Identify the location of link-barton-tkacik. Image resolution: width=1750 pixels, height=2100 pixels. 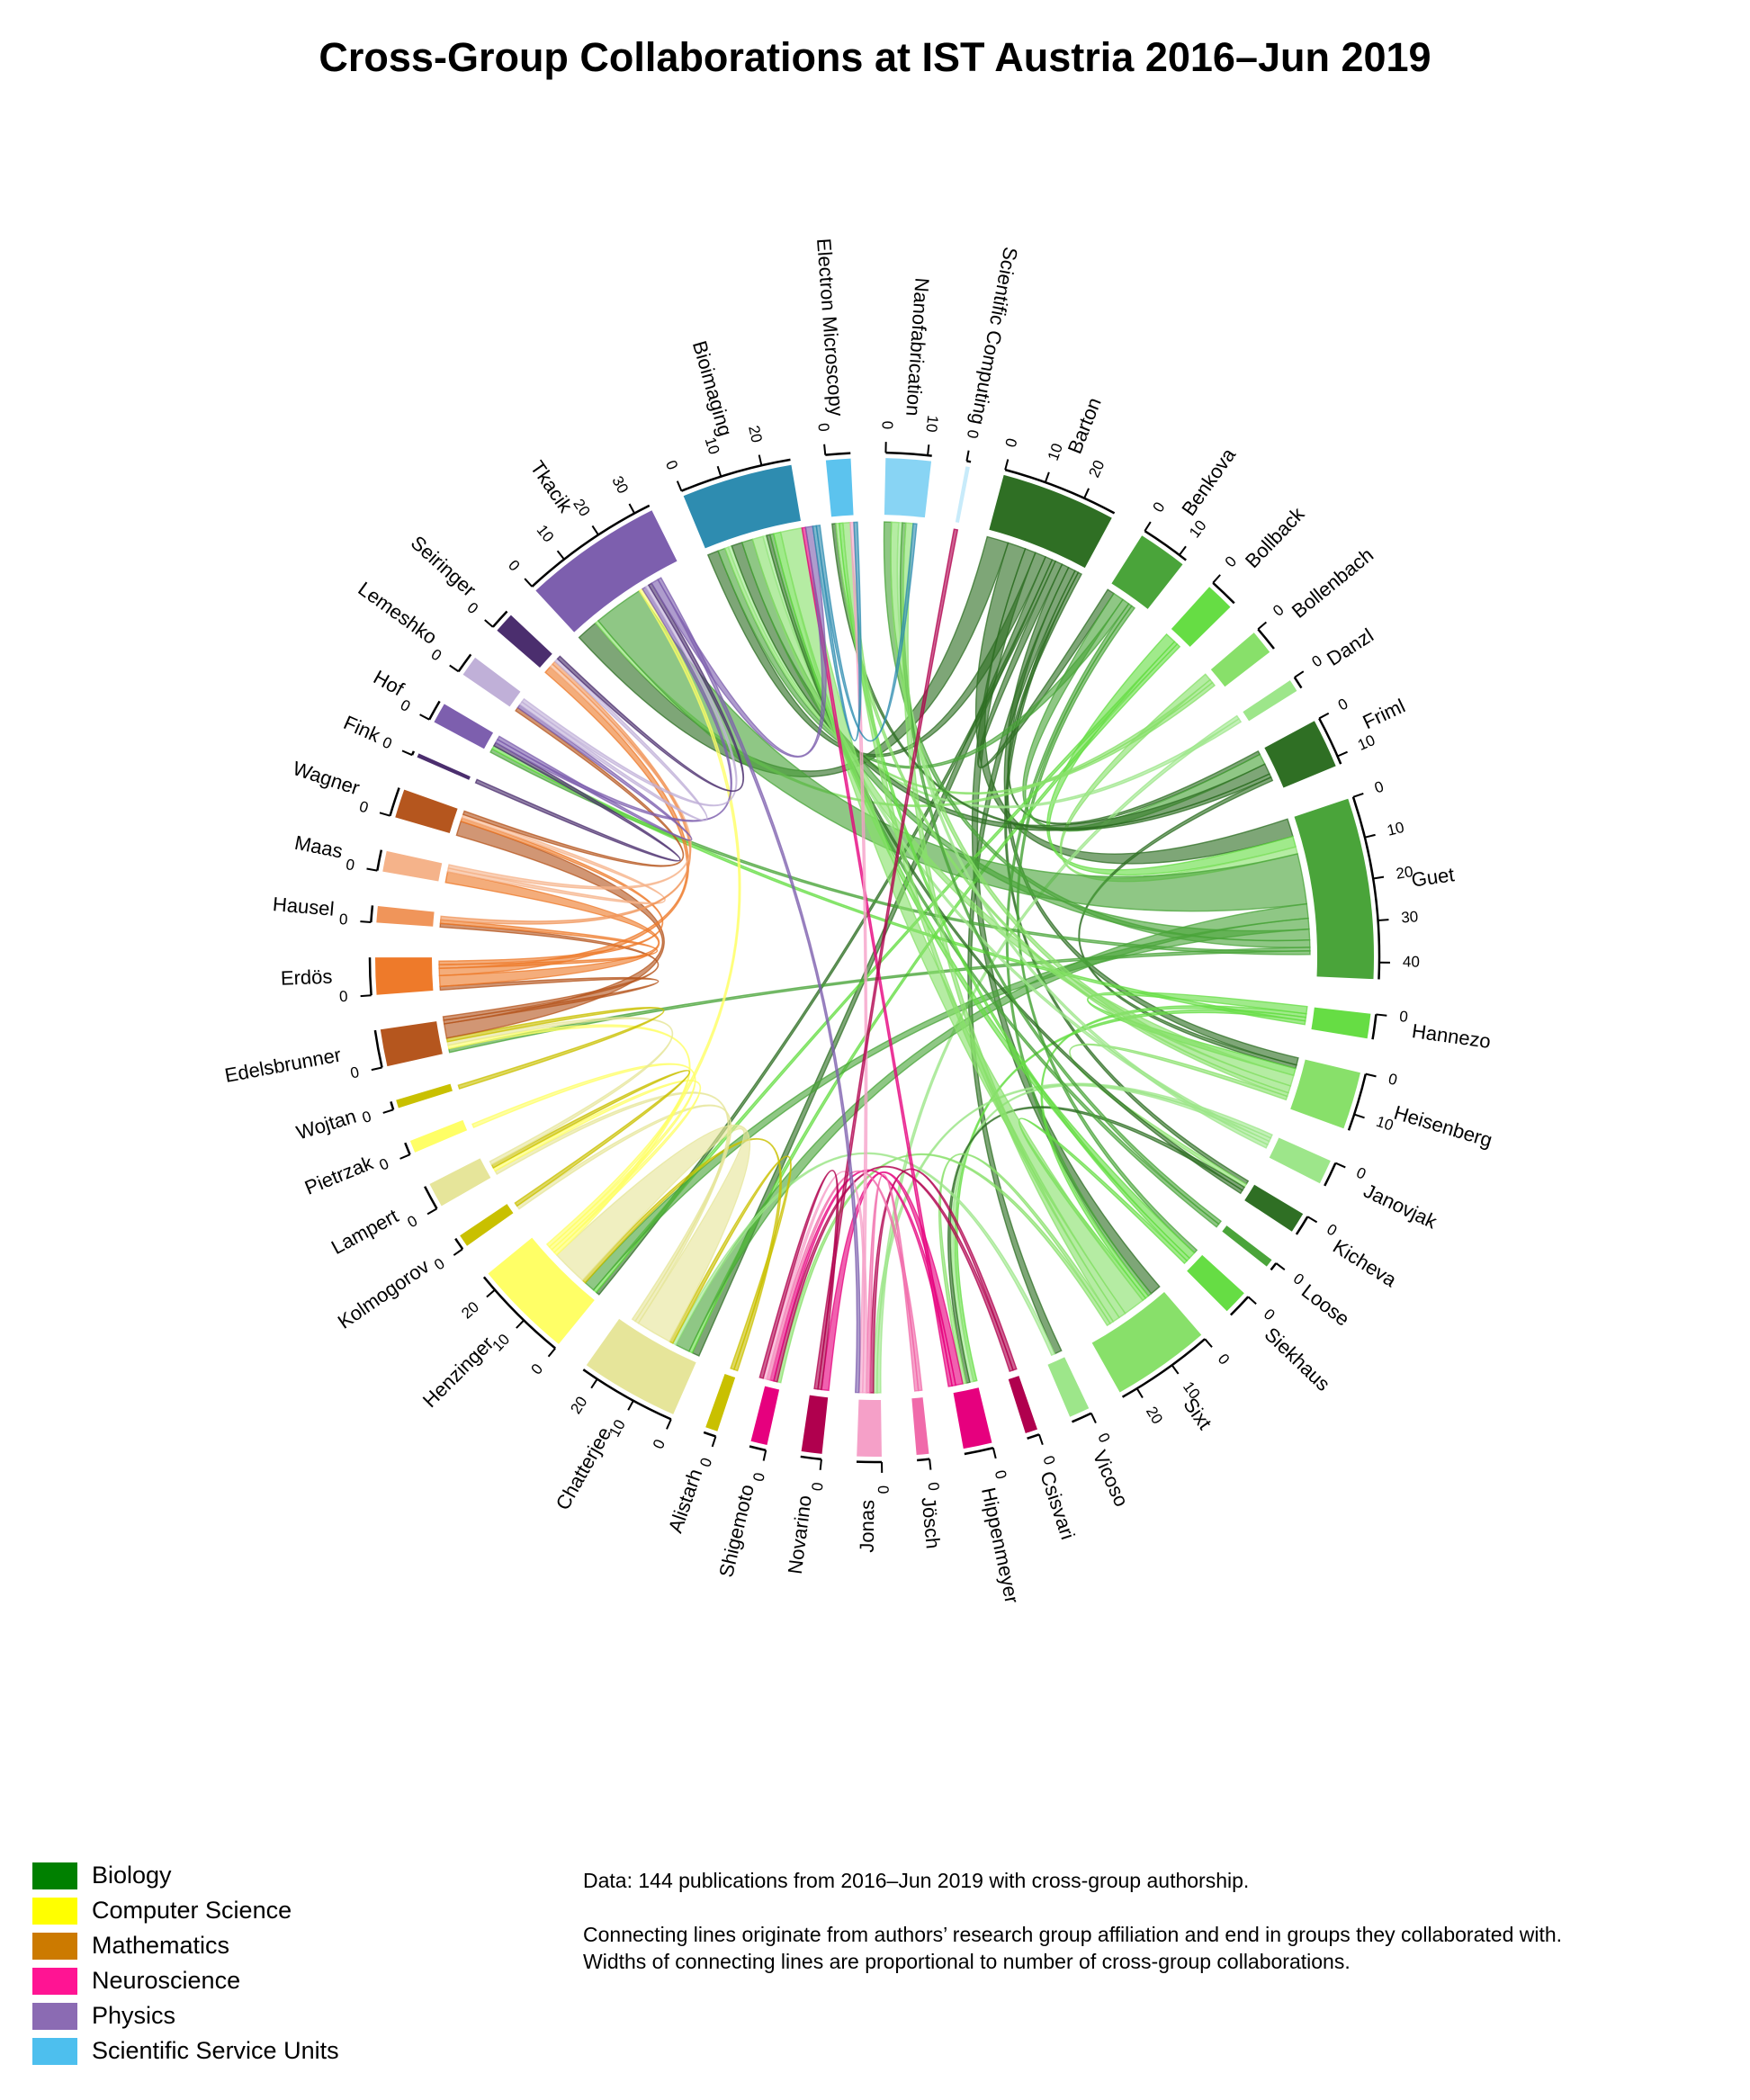
(794, 656).